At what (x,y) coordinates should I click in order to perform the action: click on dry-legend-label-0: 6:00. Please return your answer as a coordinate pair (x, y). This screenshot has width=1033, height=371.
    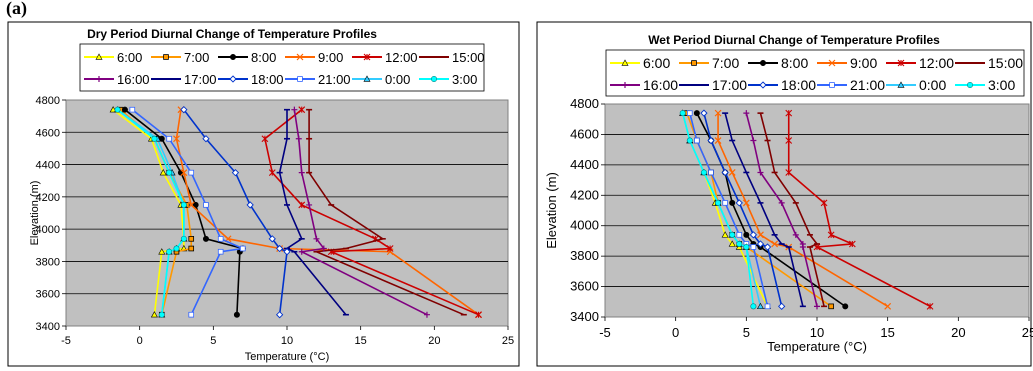
    Looking at the image, I should click on (129, 57).